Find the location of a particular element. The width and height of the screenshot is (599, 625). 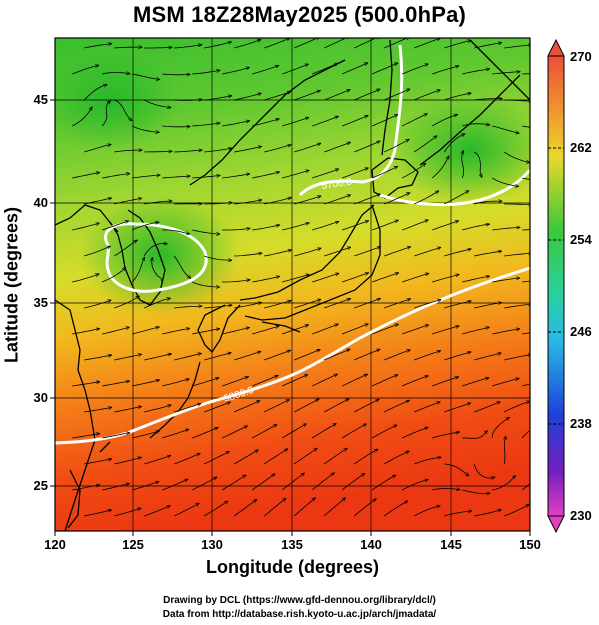

x-axis-ticks is located at coordinates (292, 533).